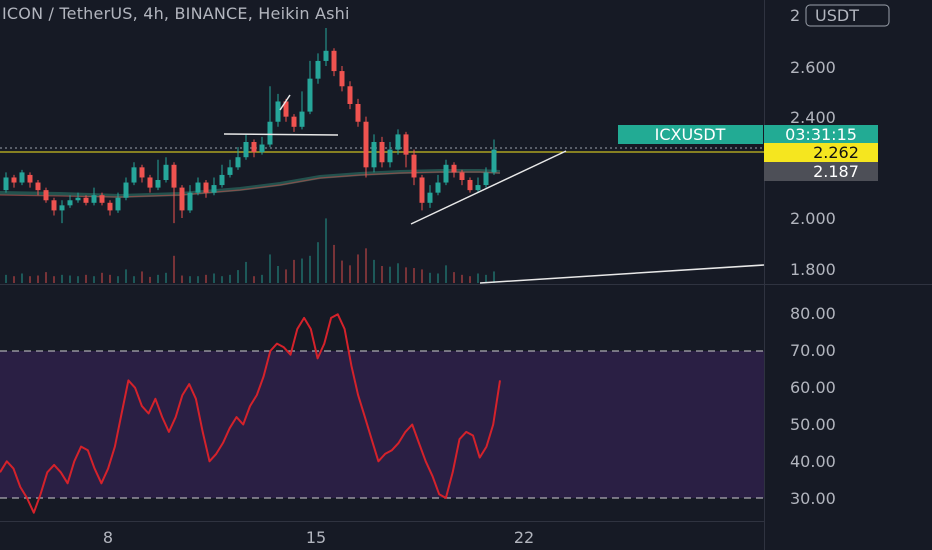 This screenshot has height=550, width=932. What do you see at coordinates (837, 15) in the screenshot?
I see `currency-badge-label: USDT` at bounding box center [837, 15].